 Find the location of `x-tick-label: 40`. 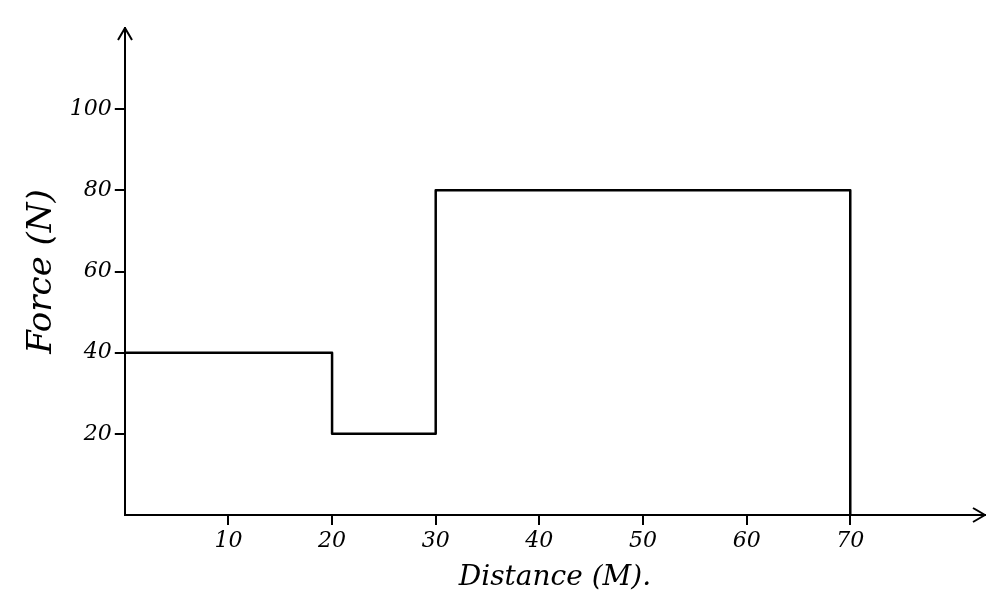

x-tick-label: 40 is located at coordinates (539, 539).